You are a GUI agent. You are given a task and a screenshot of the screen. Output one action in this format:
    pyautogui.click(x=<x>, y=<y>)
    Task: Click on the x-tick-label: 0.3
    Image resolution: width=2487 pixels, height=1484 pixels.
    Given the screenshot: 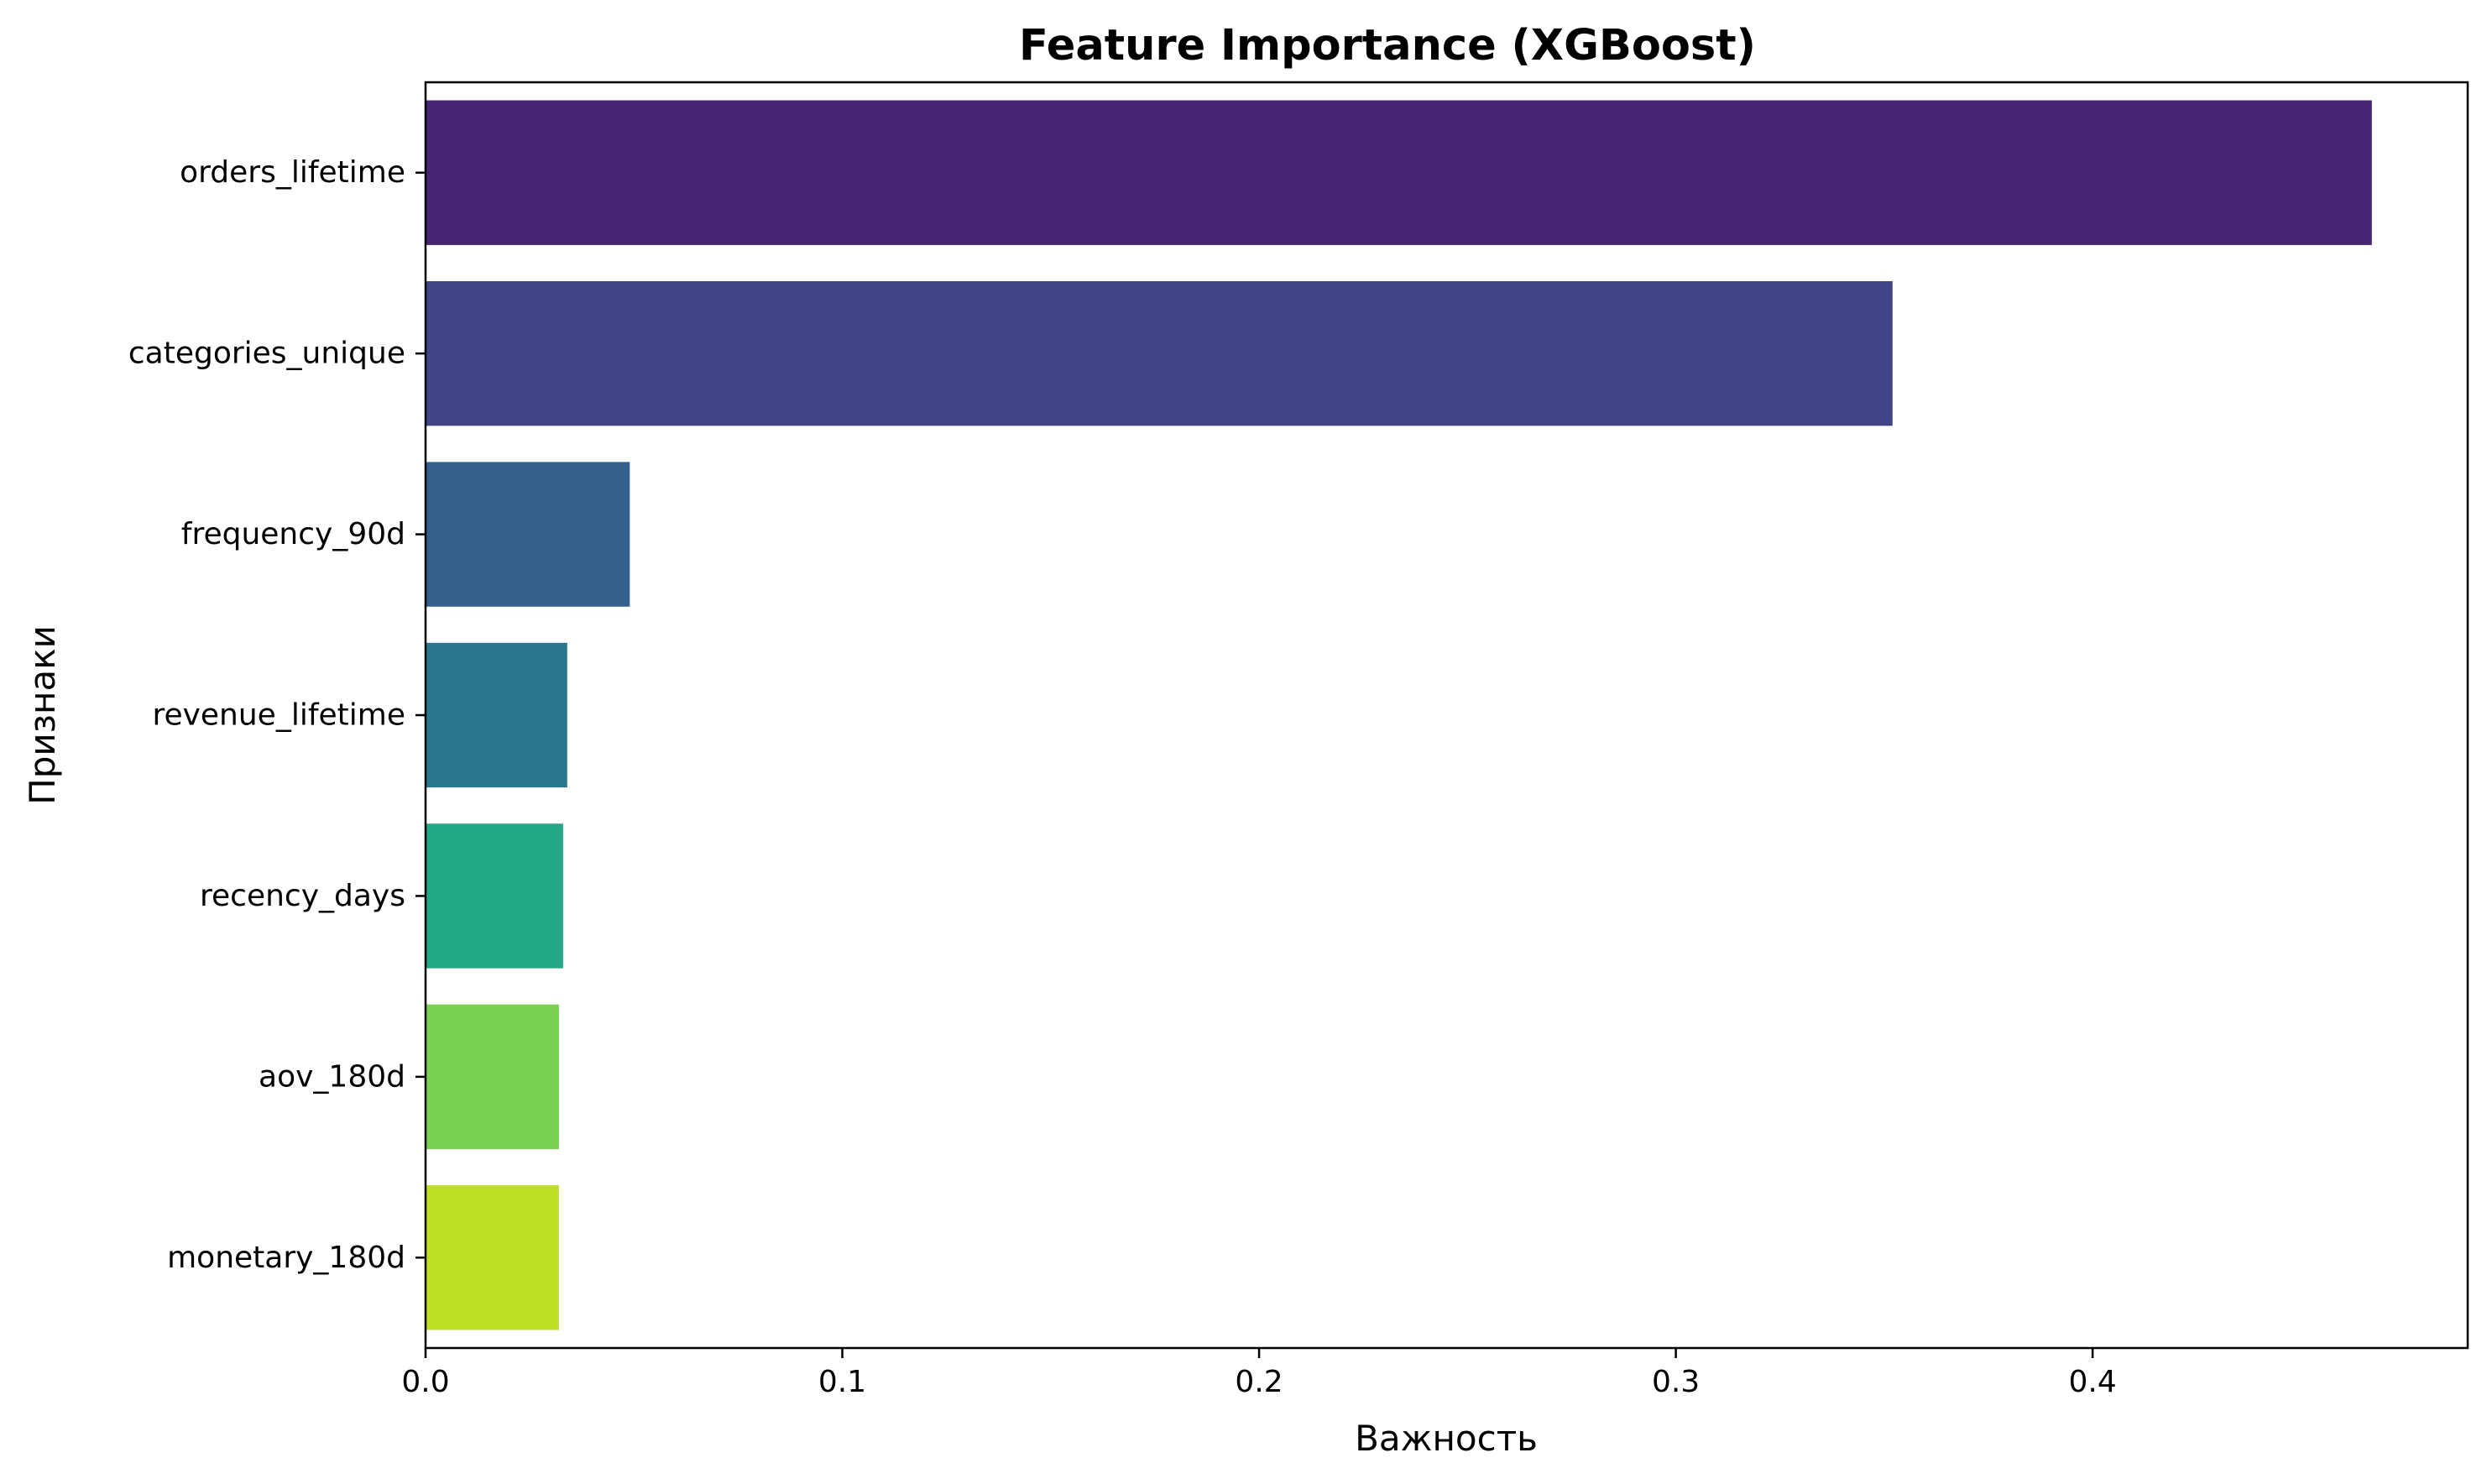 What is the action you would take?
    pyautogui.click(x=1676, y=1382)
    